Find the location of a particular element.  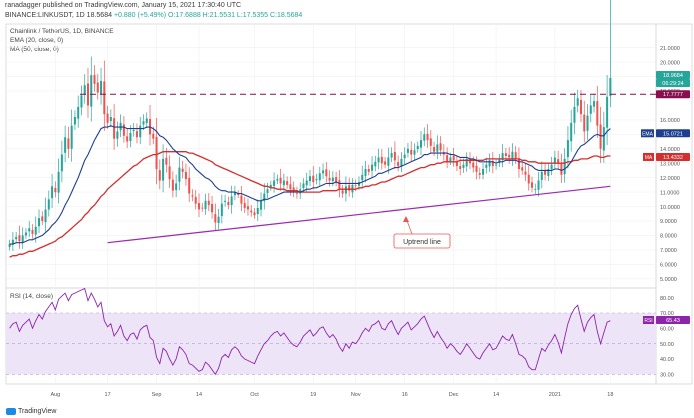

time-tick-label: Dec is located at coordinates (454, 395).